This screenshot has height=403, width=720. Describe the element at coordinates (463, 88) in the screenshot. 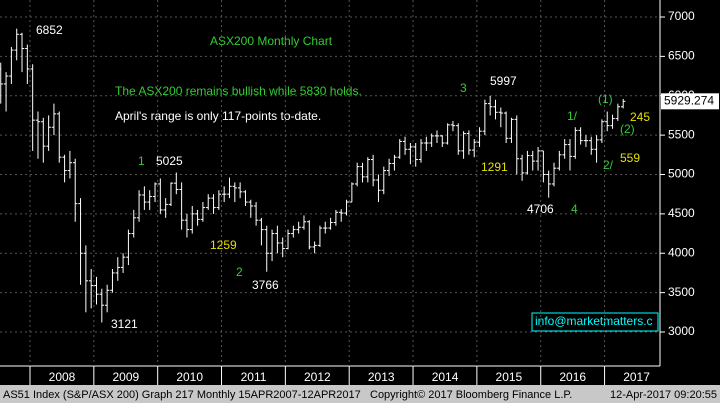

I see `annotation: 3` at that location.